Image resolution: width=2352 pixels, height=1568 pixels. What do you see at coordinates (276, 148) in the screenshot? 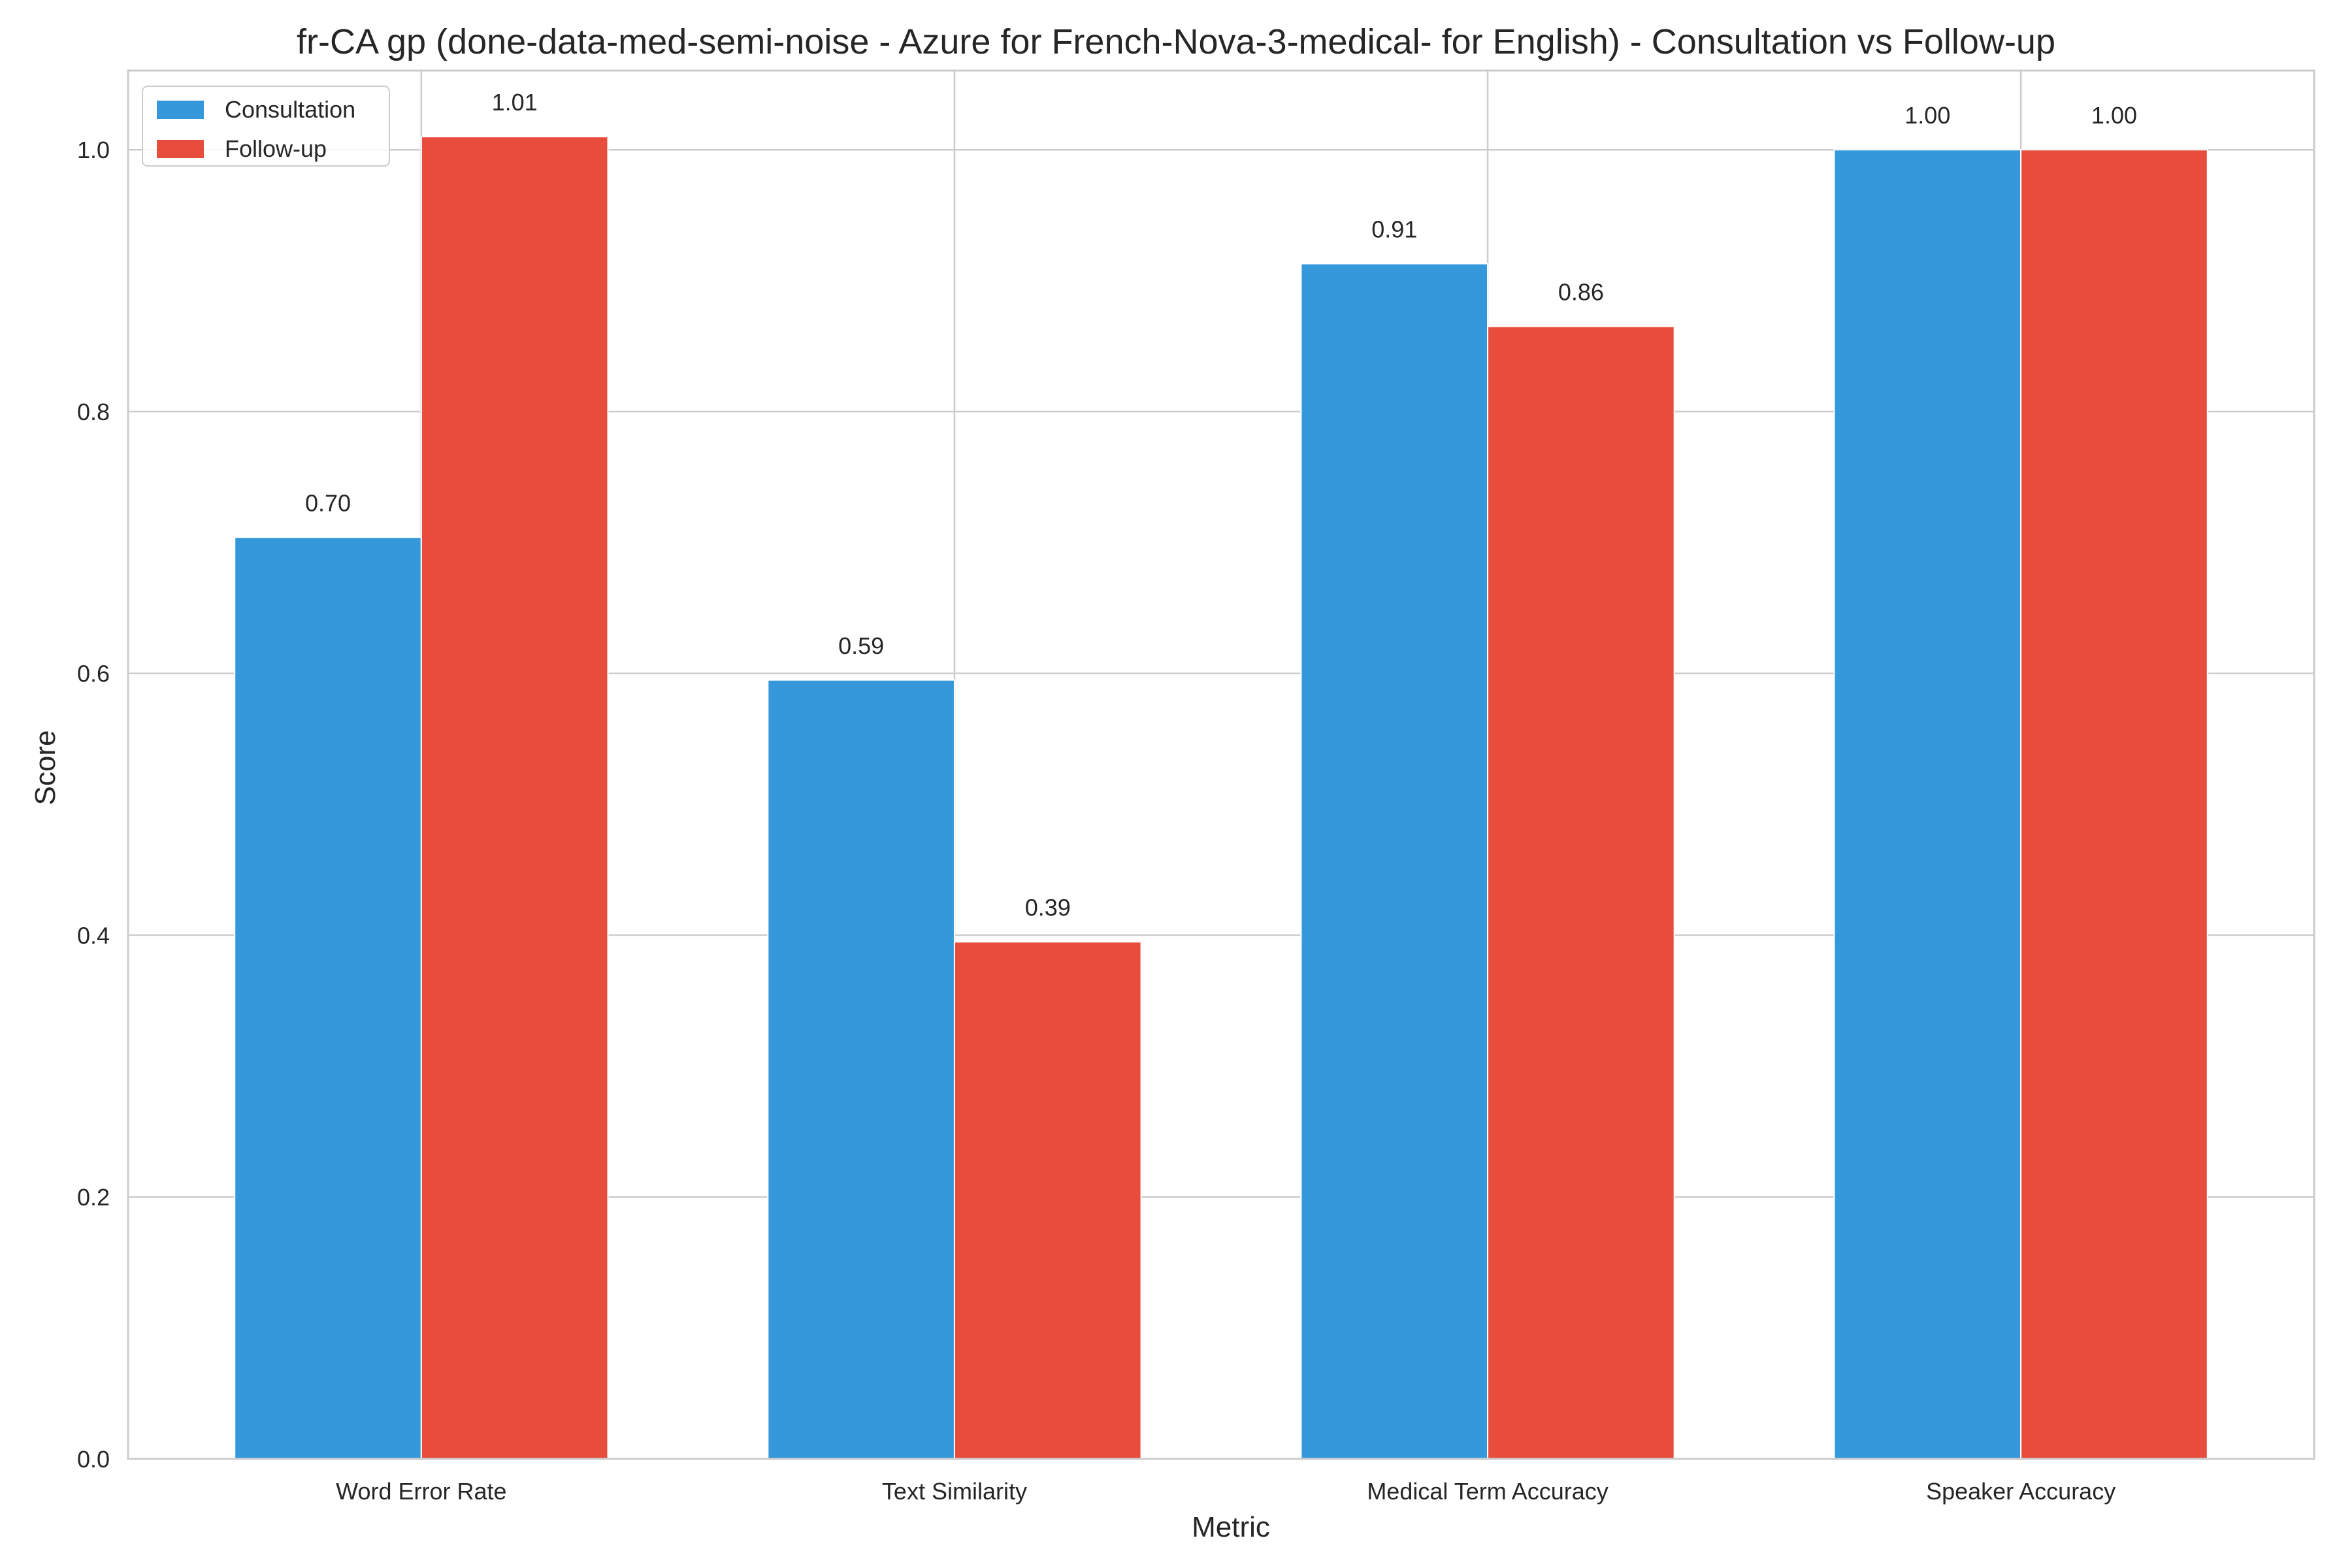
I see `legend-label: Follow-up` at bounding box center [276, 148].